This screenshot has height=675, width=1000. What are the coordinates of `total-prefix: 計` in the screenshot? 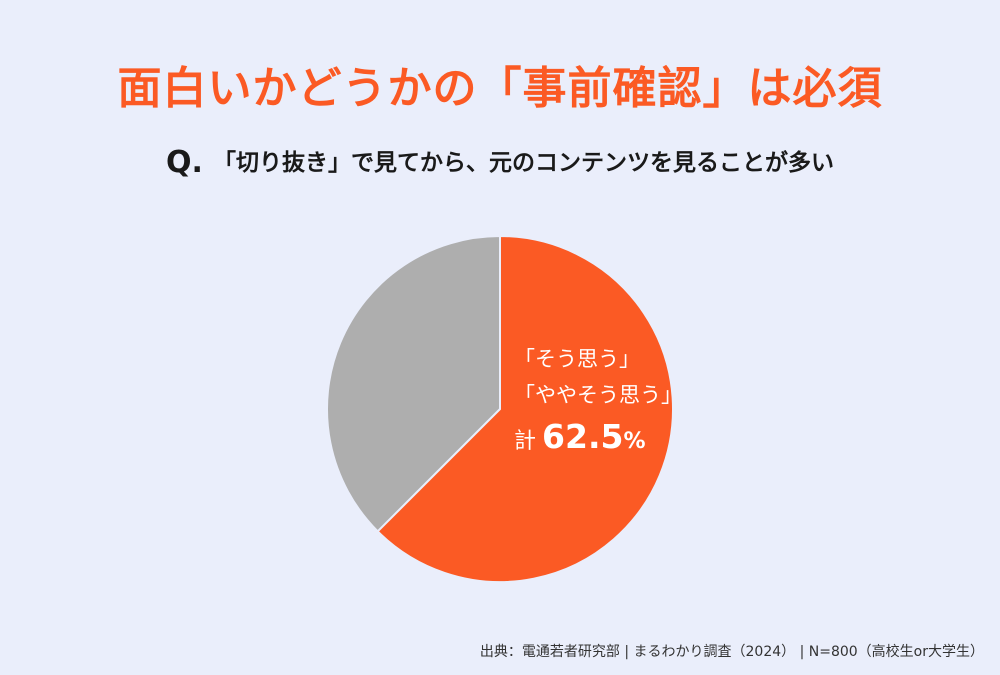 It's located at (525, 441).